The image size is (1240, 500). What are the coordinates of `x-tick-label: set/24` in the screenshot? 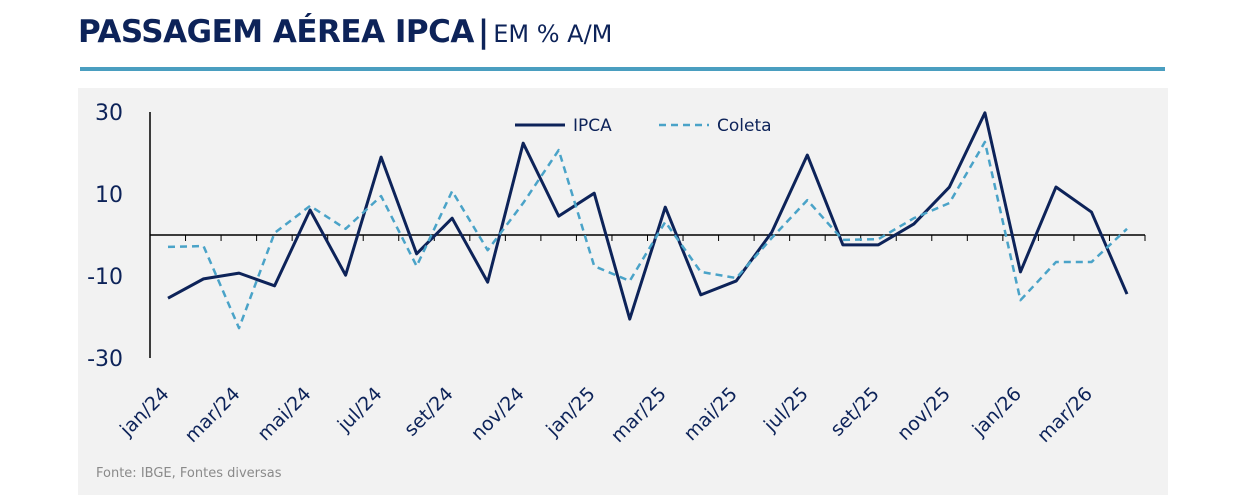 It's located at (429, 412).